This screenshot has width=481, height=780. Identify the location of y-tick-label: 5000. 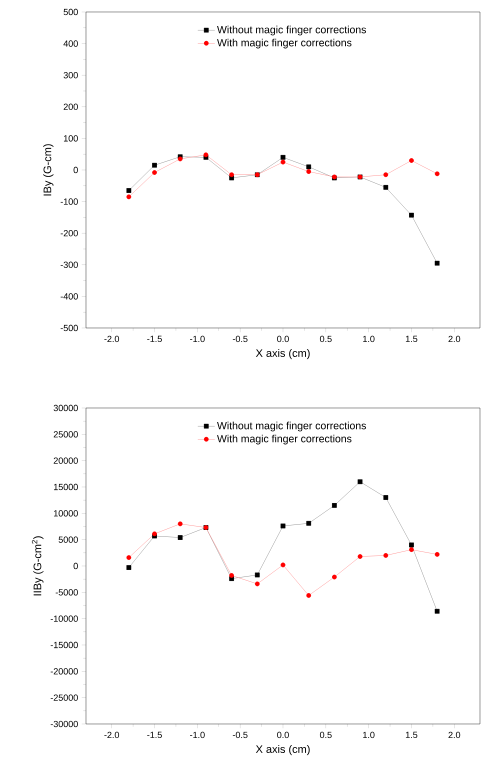
(68, 539).